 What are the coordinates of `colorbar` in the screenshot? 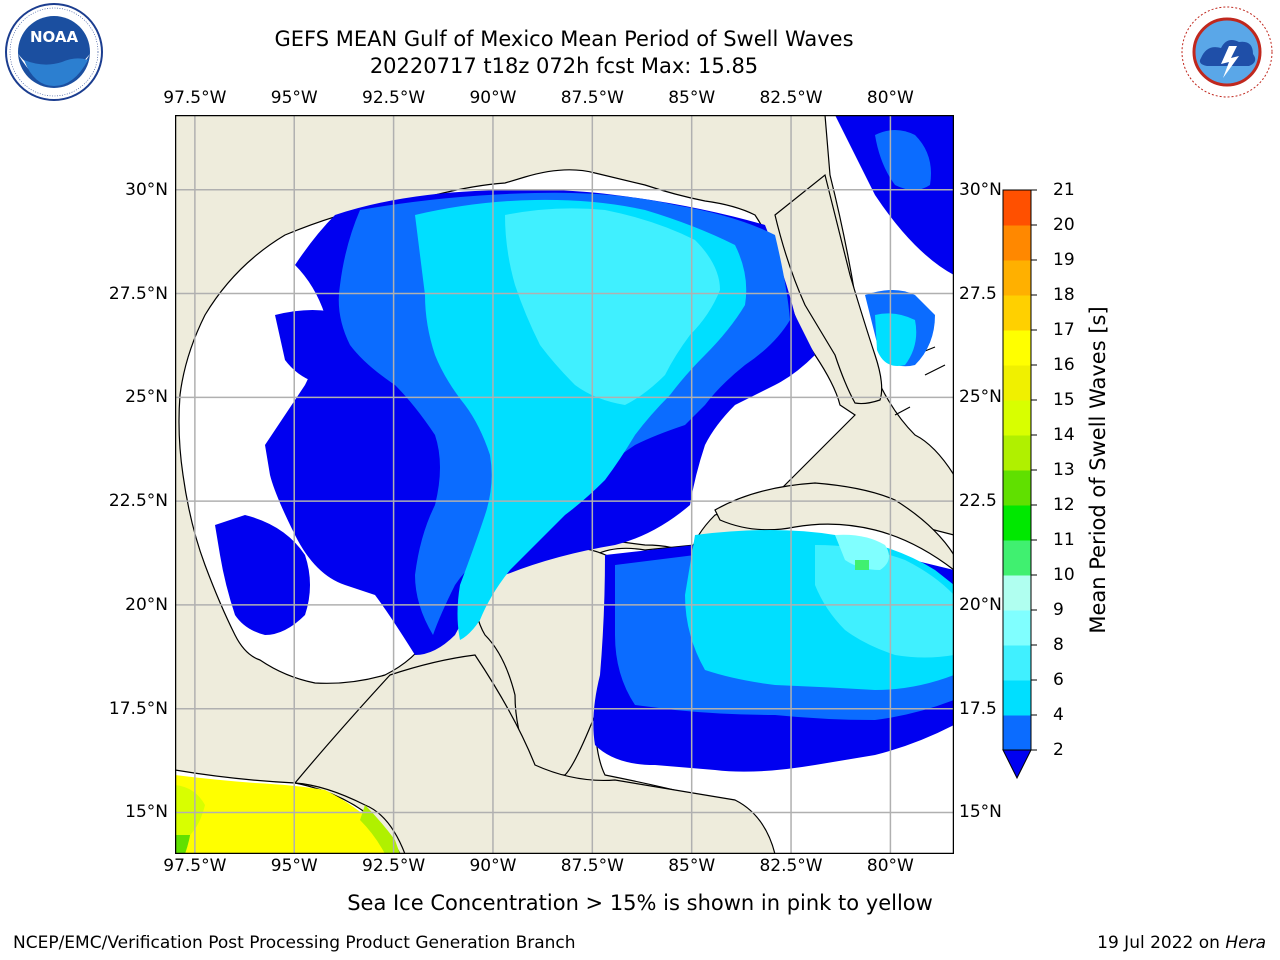 It's located at (1019, 484).